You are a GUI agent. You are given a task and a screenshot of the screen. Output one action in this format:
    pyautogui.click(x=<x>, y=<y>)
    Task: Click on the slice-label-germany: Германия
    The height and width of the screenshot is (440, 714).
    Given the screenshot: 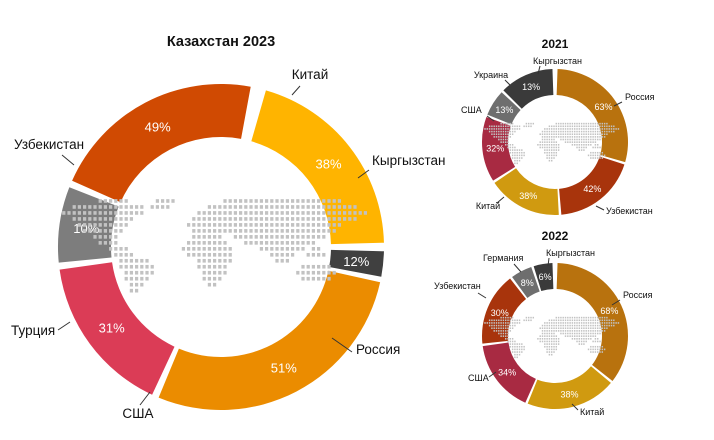 What is the action you would take?
    pyautogui.click(x=503, y=258)
    